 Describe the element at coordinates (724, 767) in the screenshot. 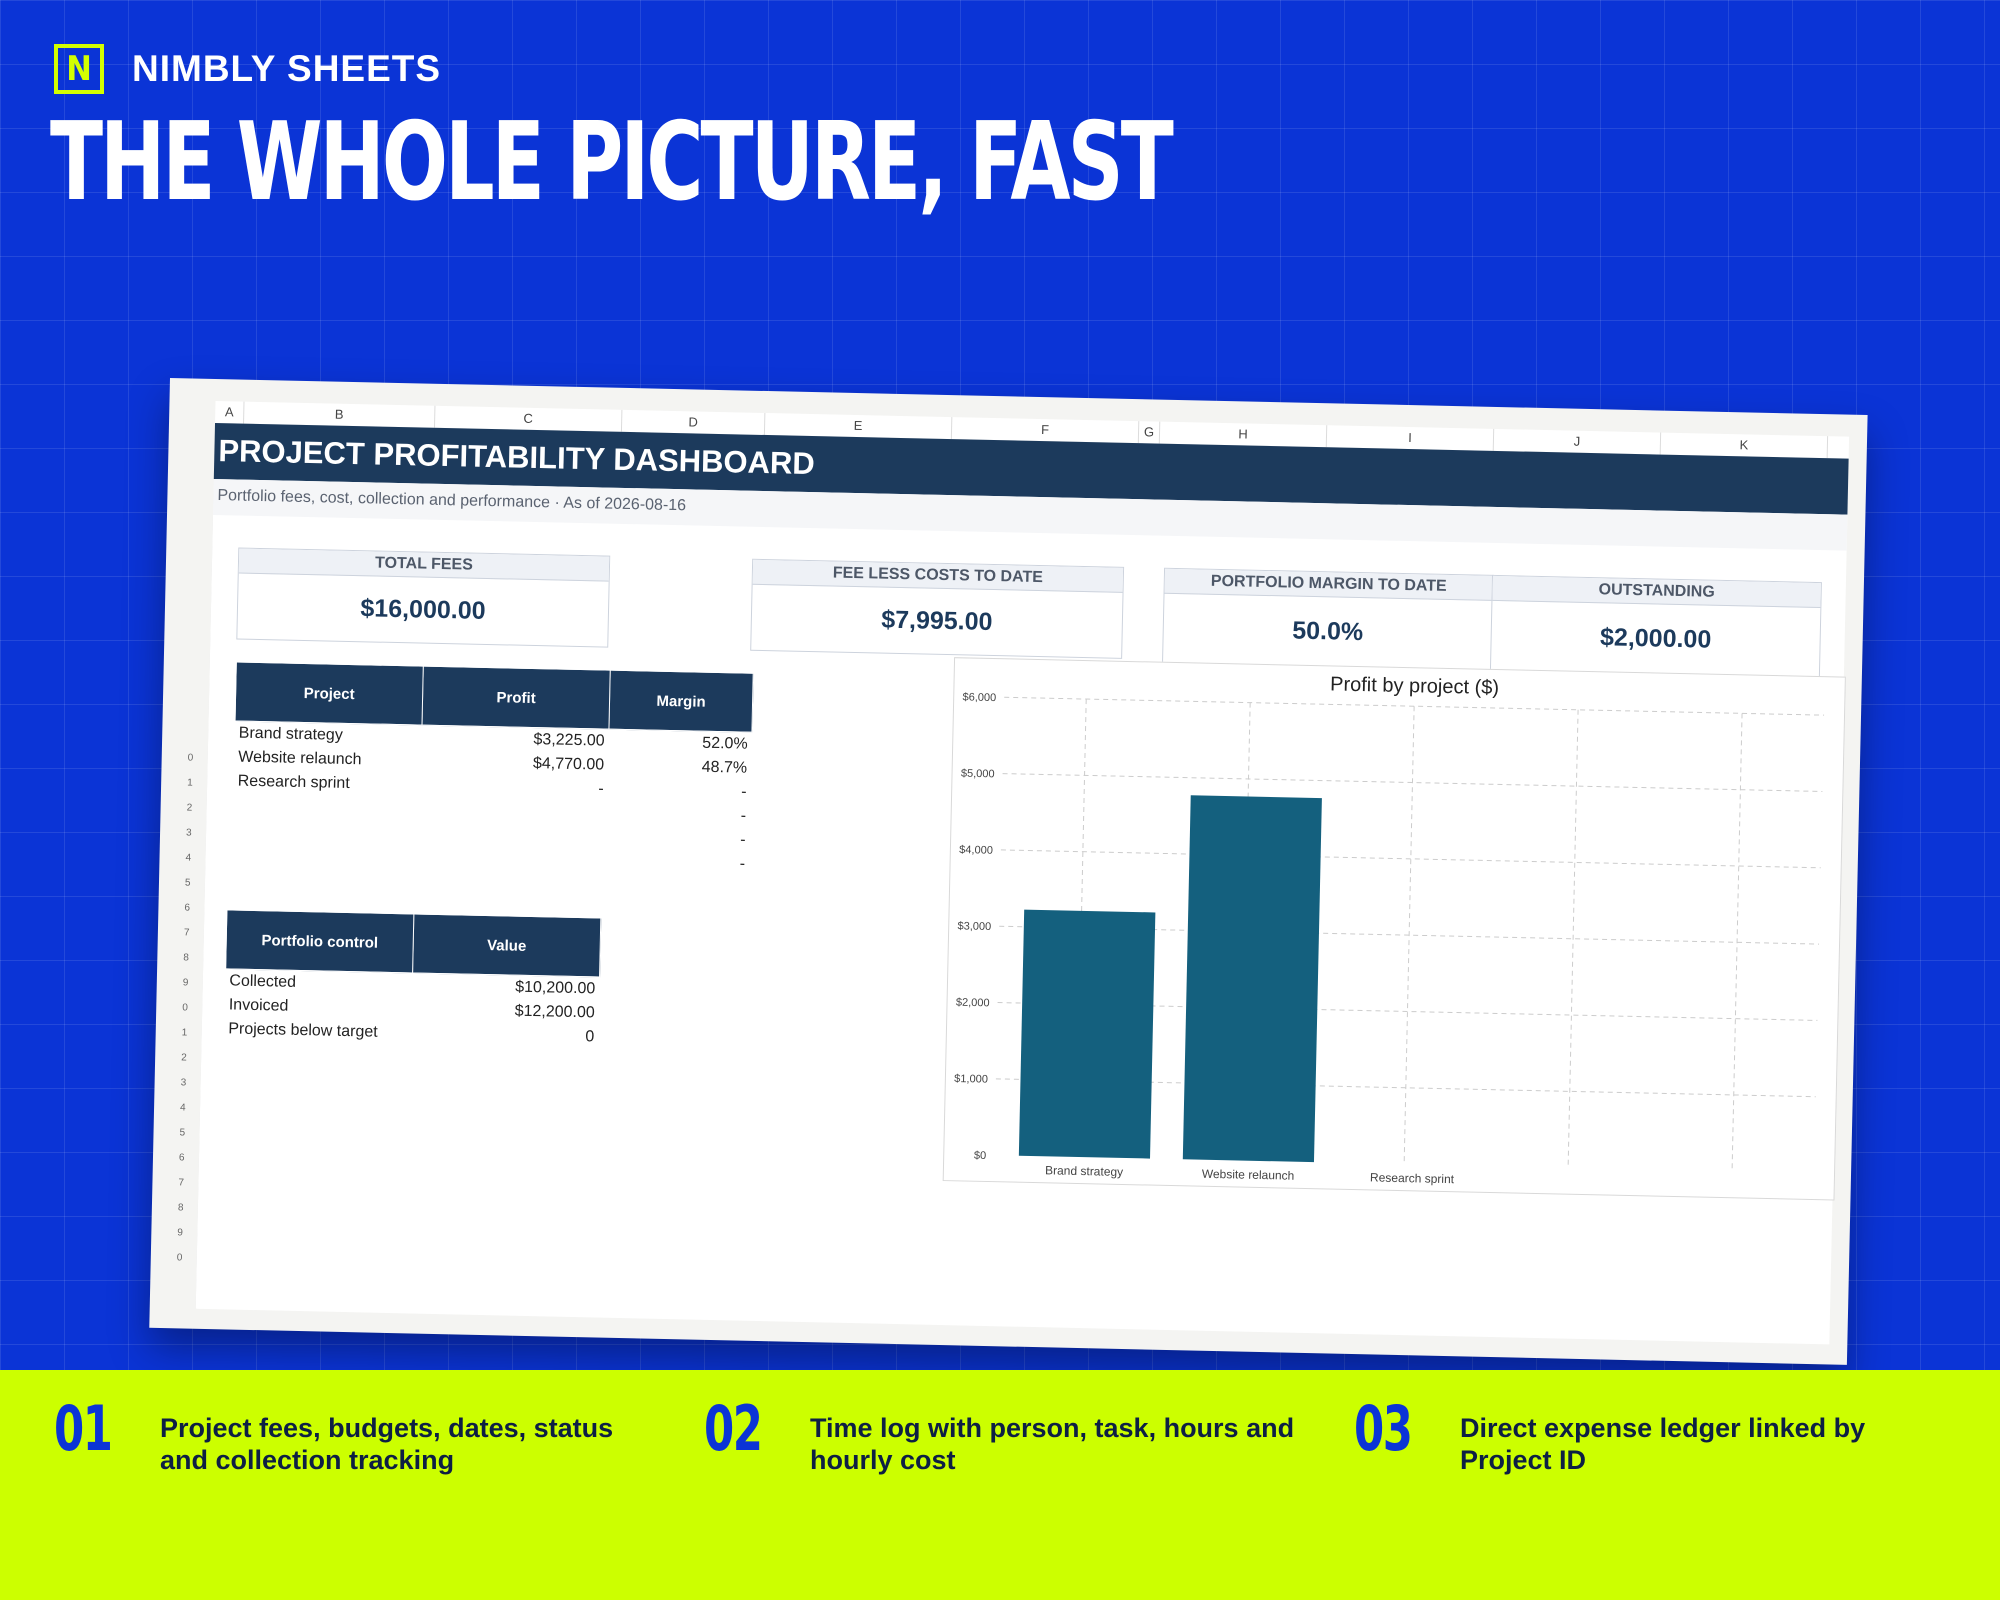

I see `margin-cell: 48.7%` at that location.